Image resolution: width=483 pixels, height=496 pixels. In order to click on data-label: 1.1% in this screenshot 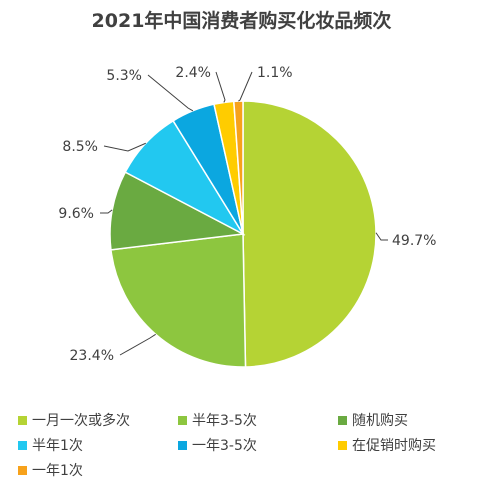, I will do `click(275, 73)`.